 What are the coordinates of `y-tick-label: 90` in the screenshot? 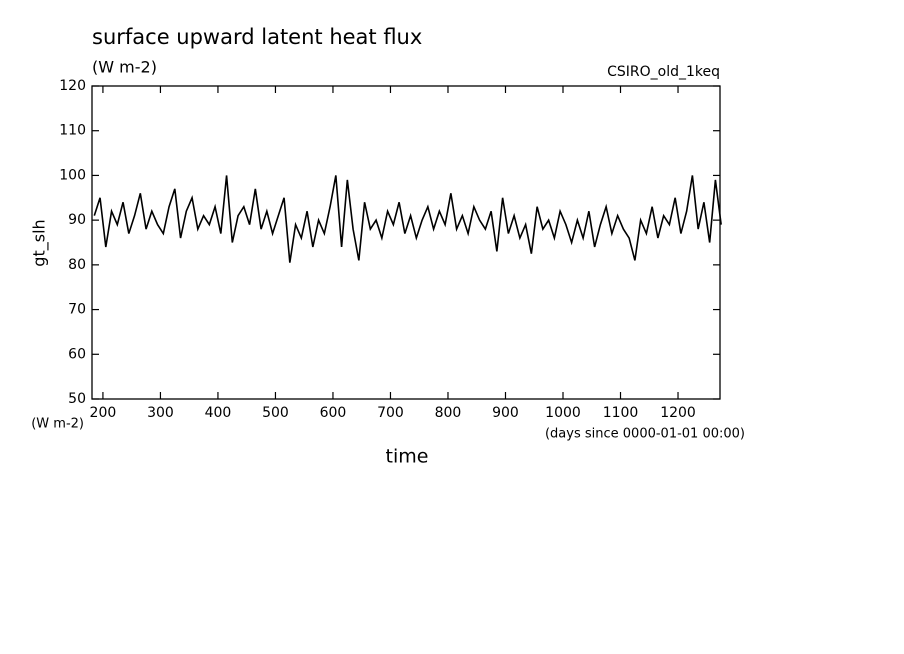 It's located at (77, 220).